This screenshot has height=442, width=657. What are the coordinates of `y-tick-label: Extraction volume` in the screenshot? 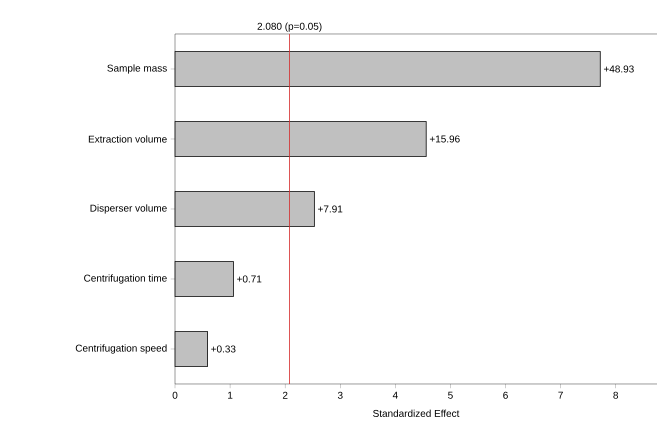 It's located at (127, 139).